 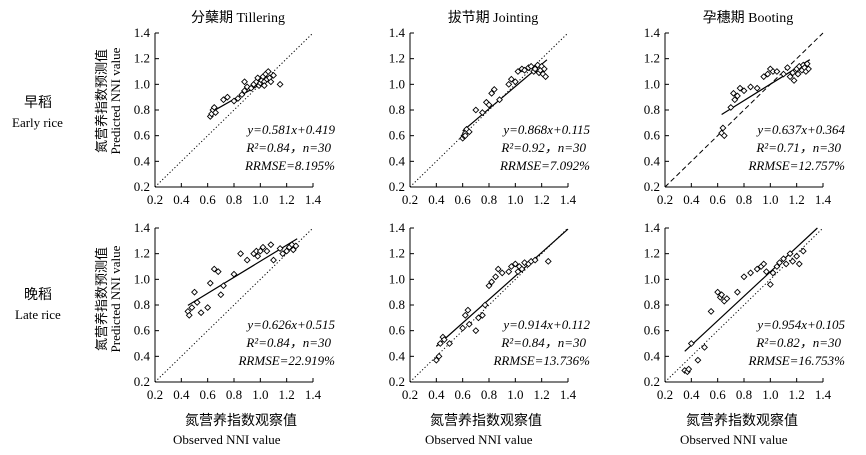 I want to click on r2-label: R²=0.71，n=30, so click(x=798, y=147).